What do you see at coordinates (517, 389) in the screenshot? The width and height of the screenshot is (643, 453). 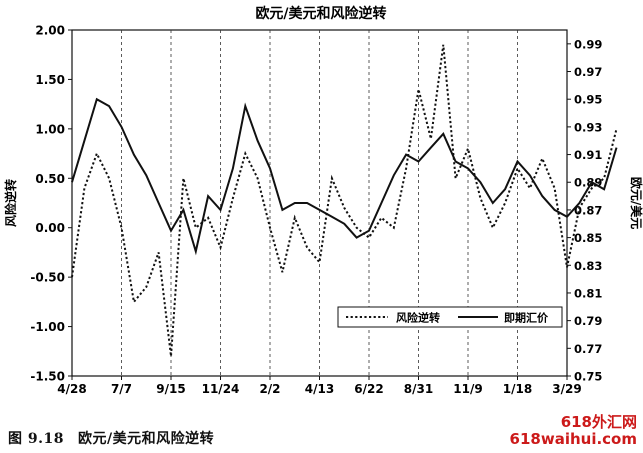 I see `x-tick-label: 1/18` at bounding box center [517, 389].